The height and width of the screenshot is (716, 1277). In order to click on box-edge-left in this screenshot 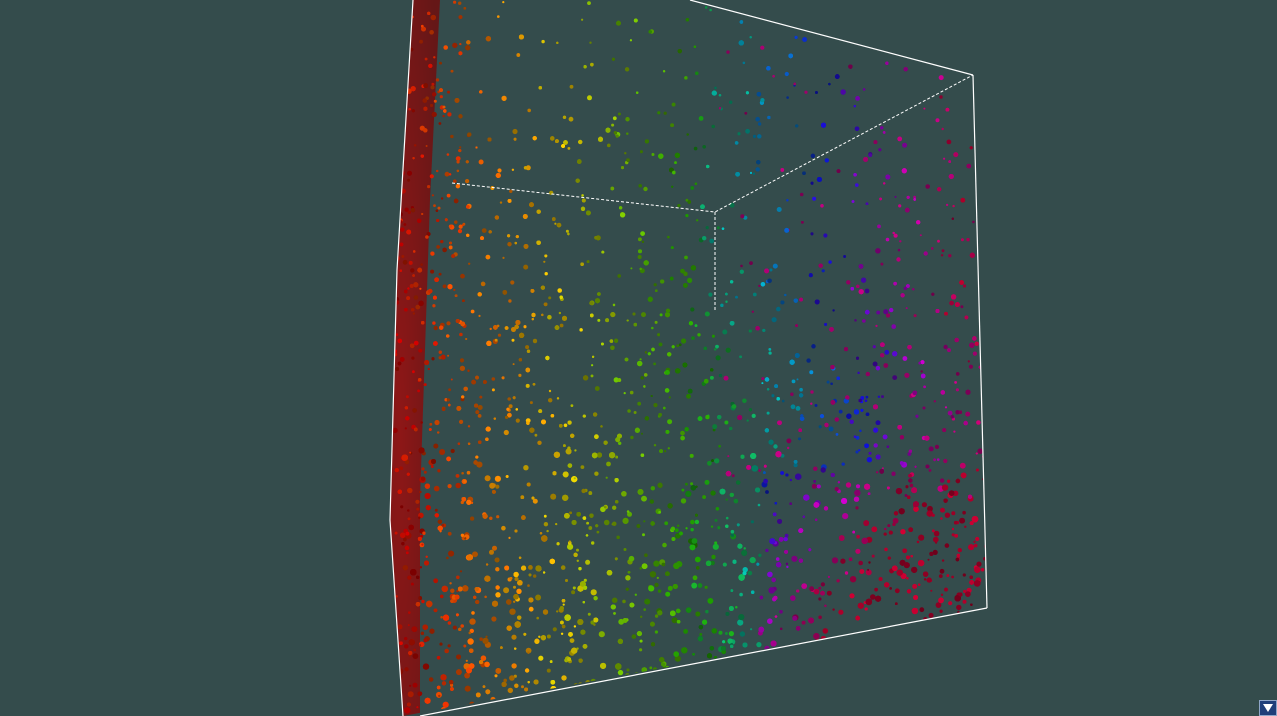, I will do `click(401, 358)`.